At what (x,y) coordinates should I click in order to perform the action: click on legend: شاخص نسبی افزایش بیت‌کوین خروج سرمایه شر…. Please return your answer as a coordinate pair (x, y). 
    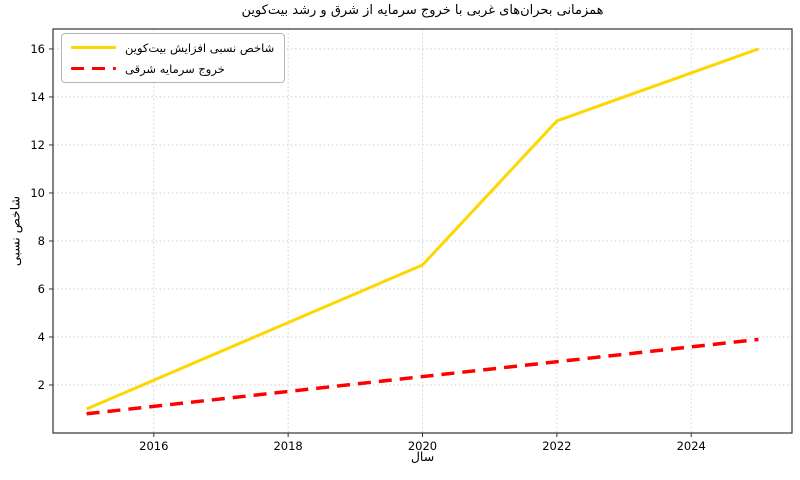
    Looking at the image, I should click on (173, 58).